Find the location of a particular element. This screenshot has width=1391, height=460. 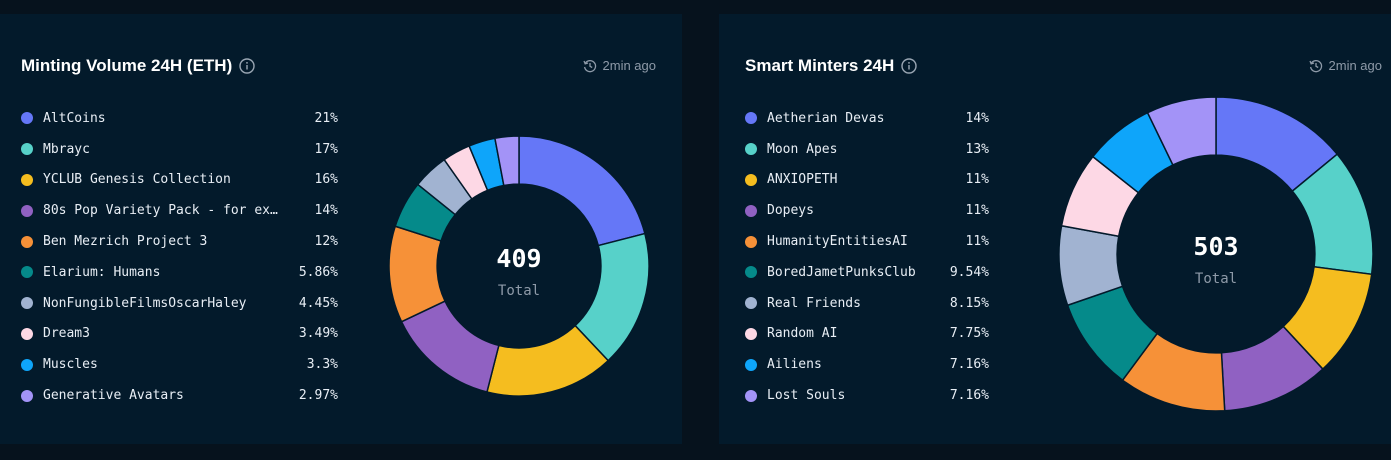

legend-value: 3.3% is located at coordinates (322, 365).